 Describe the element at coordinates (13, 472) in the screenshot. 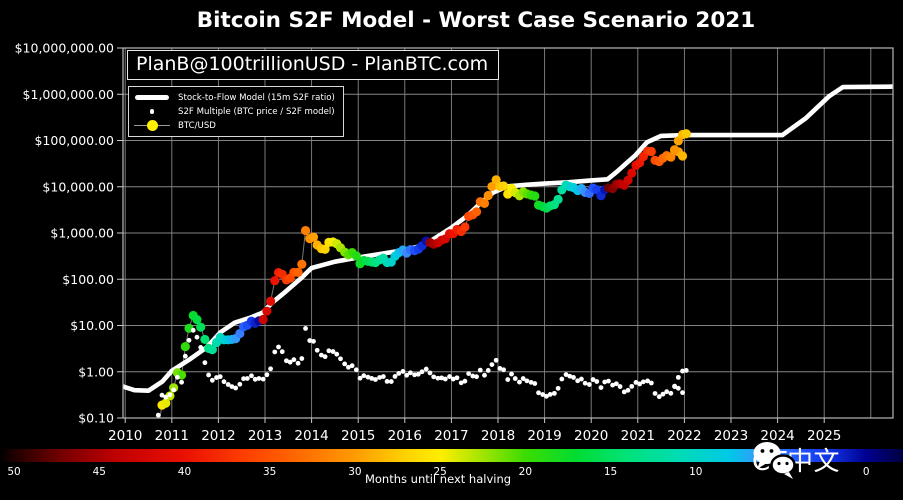

I see `svg-text: 50` at that location.